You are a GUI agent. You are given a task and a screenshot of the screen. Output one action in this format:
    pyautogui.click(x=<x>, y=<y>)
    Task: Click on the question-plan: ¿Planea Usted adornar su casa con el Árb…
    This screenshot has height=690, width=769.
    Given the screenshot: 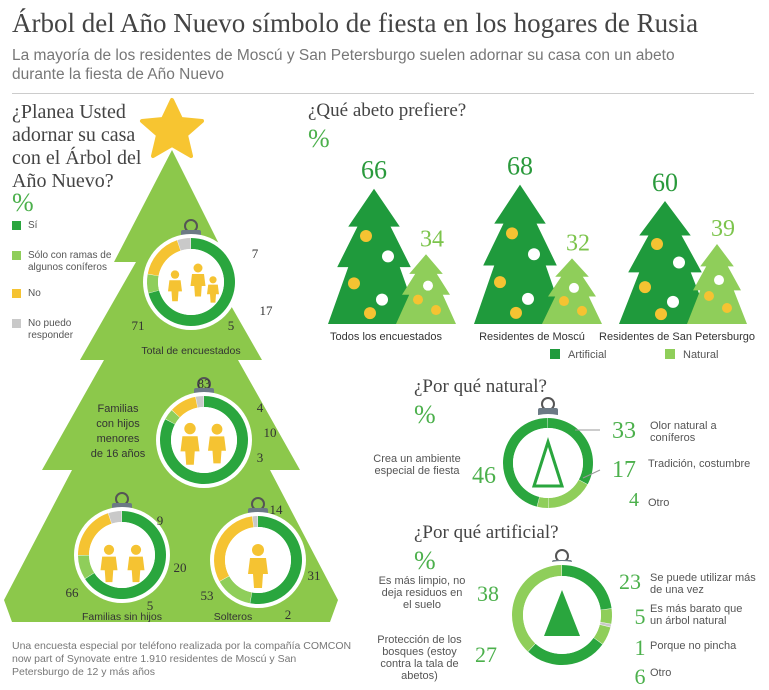 What is the action you would take?
    pyautogui.click(x=76, y=147)
    